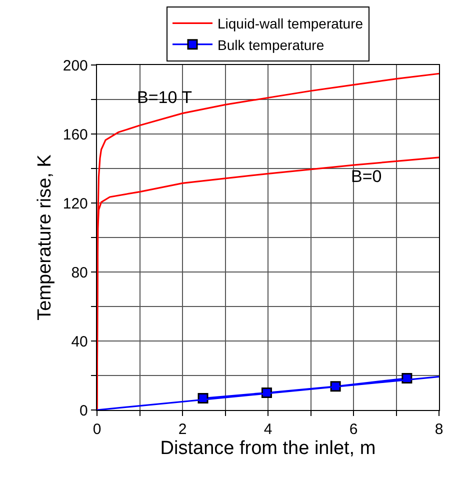  I want to click on legend-label: Bulk temperature, so click(271, 44).